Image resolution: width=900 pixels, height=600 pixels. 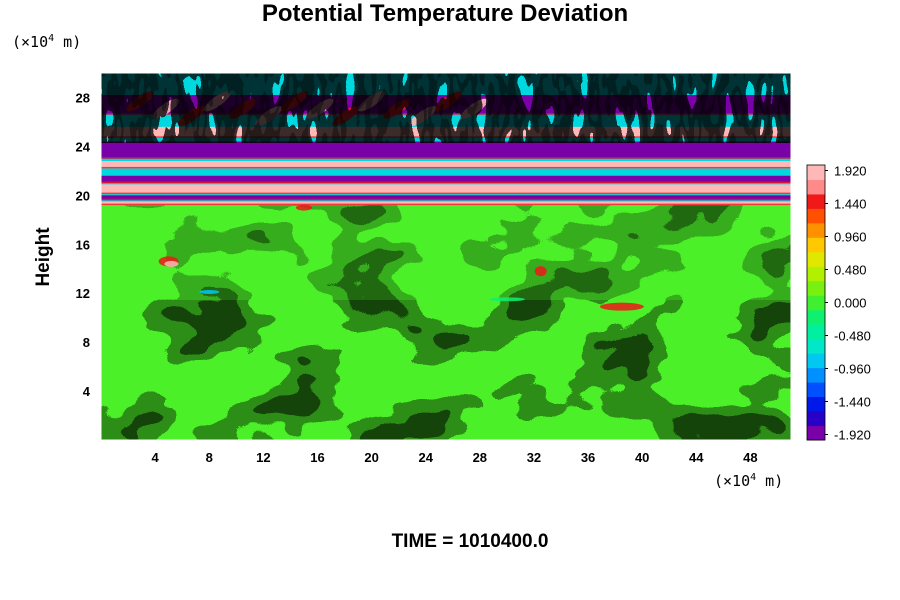 What do you see at coordinates (642, 457) in the screenshot?
I see `x-tick-label: 40` at bounding box center [642, 457].